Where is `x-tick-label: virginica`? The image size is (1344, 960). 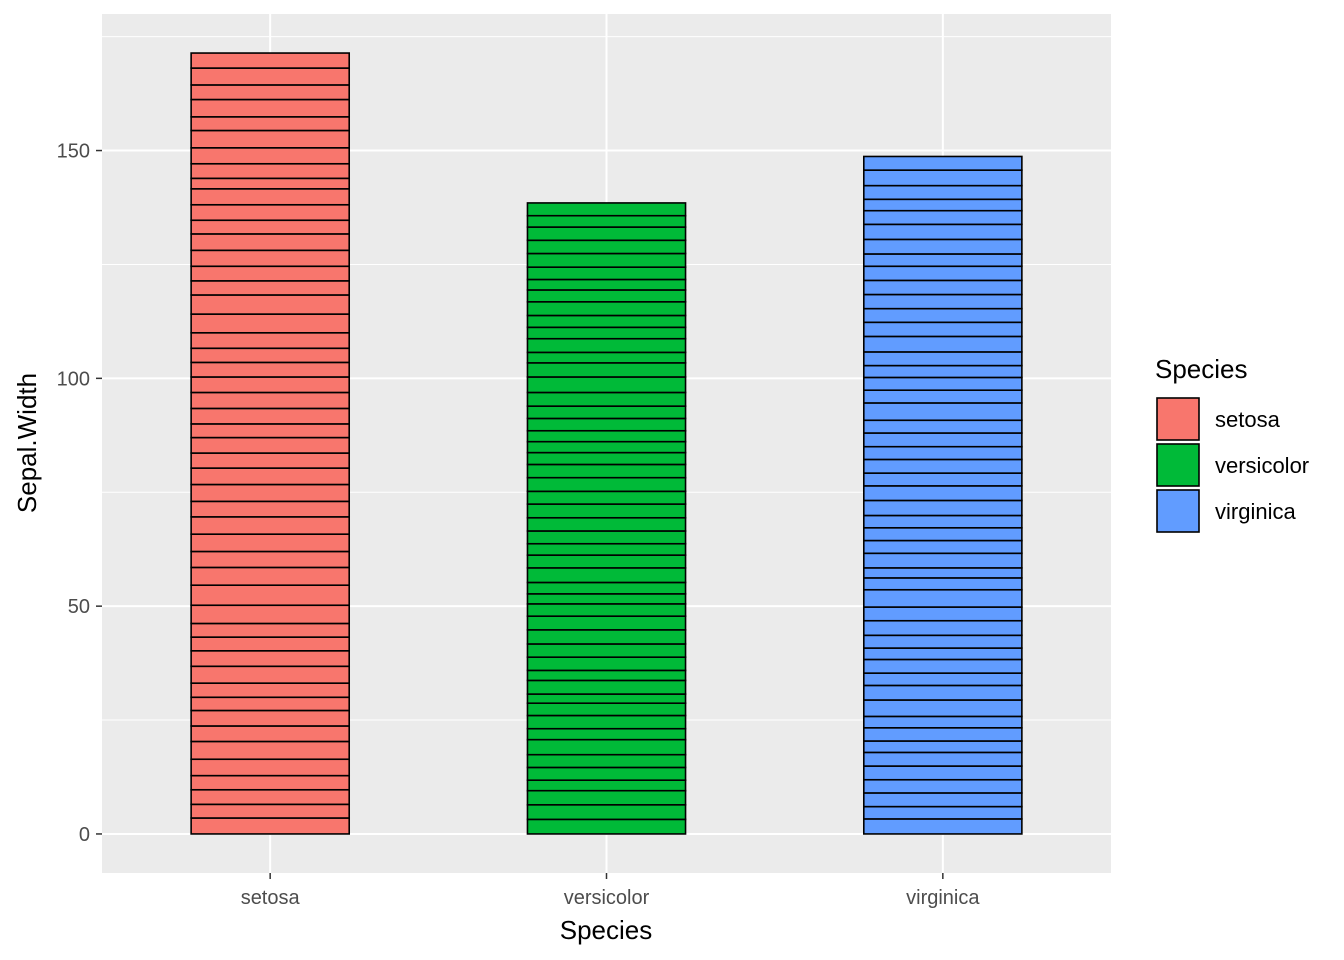 x-tick-label: virginica is located at coordinates (943, 898).